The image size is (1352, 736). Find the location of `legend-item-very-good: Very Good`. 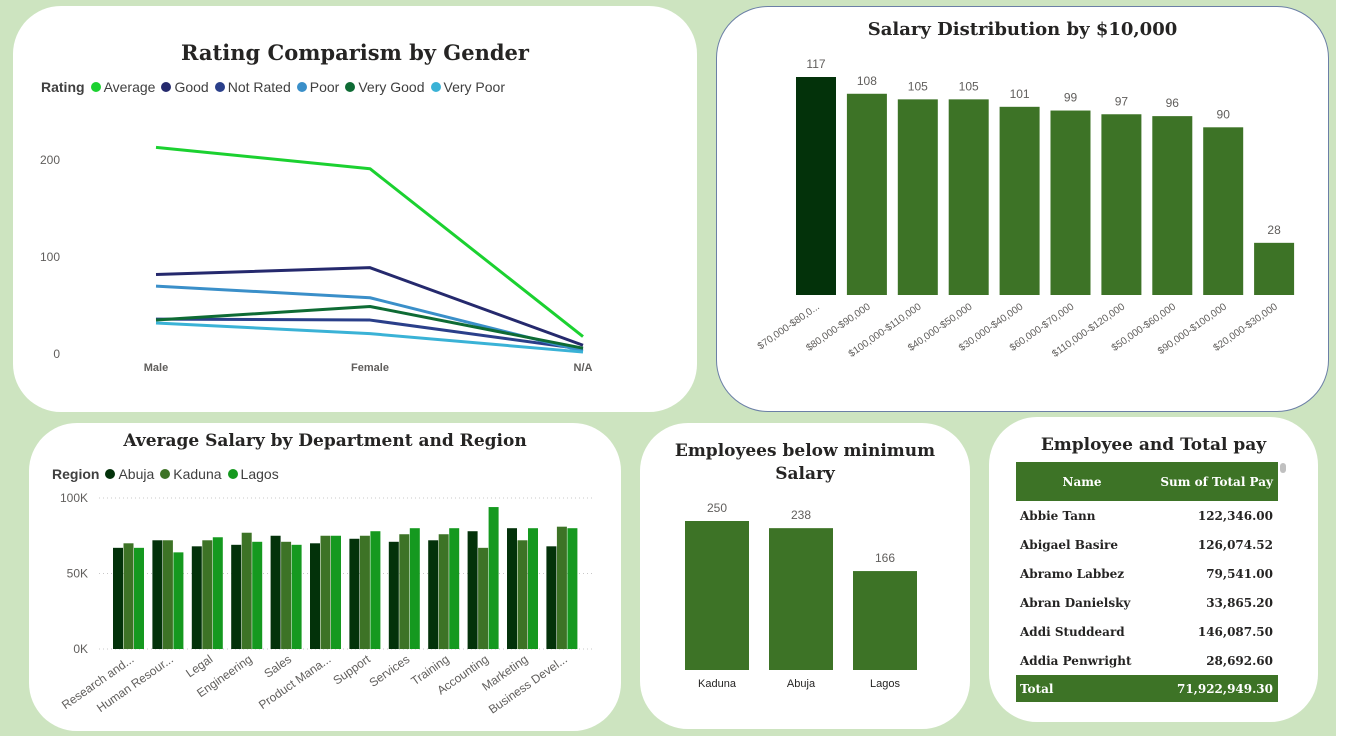

legend-item-very-good: Very Good is located at coordinates (385, 87).